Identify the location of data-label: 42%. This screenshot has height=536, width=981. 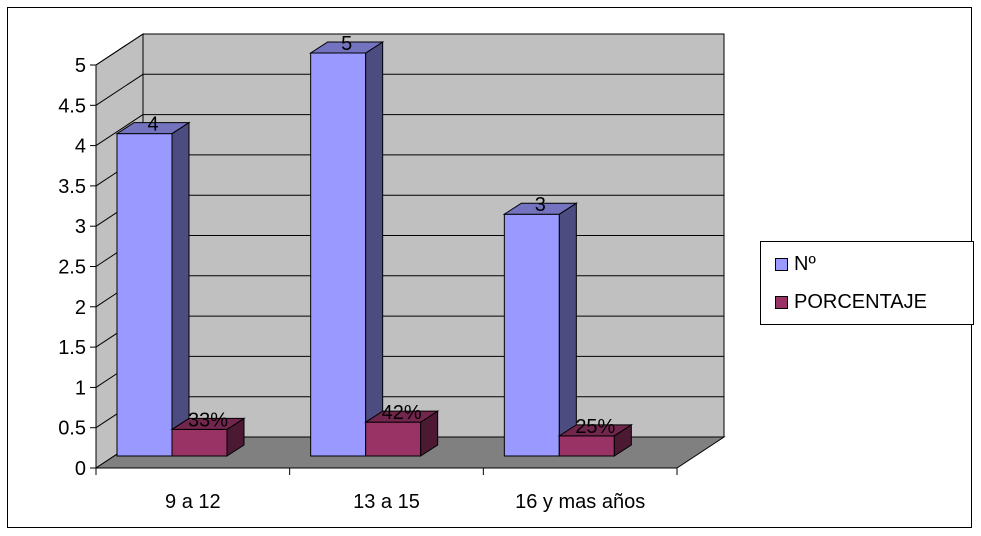
(402, 413).